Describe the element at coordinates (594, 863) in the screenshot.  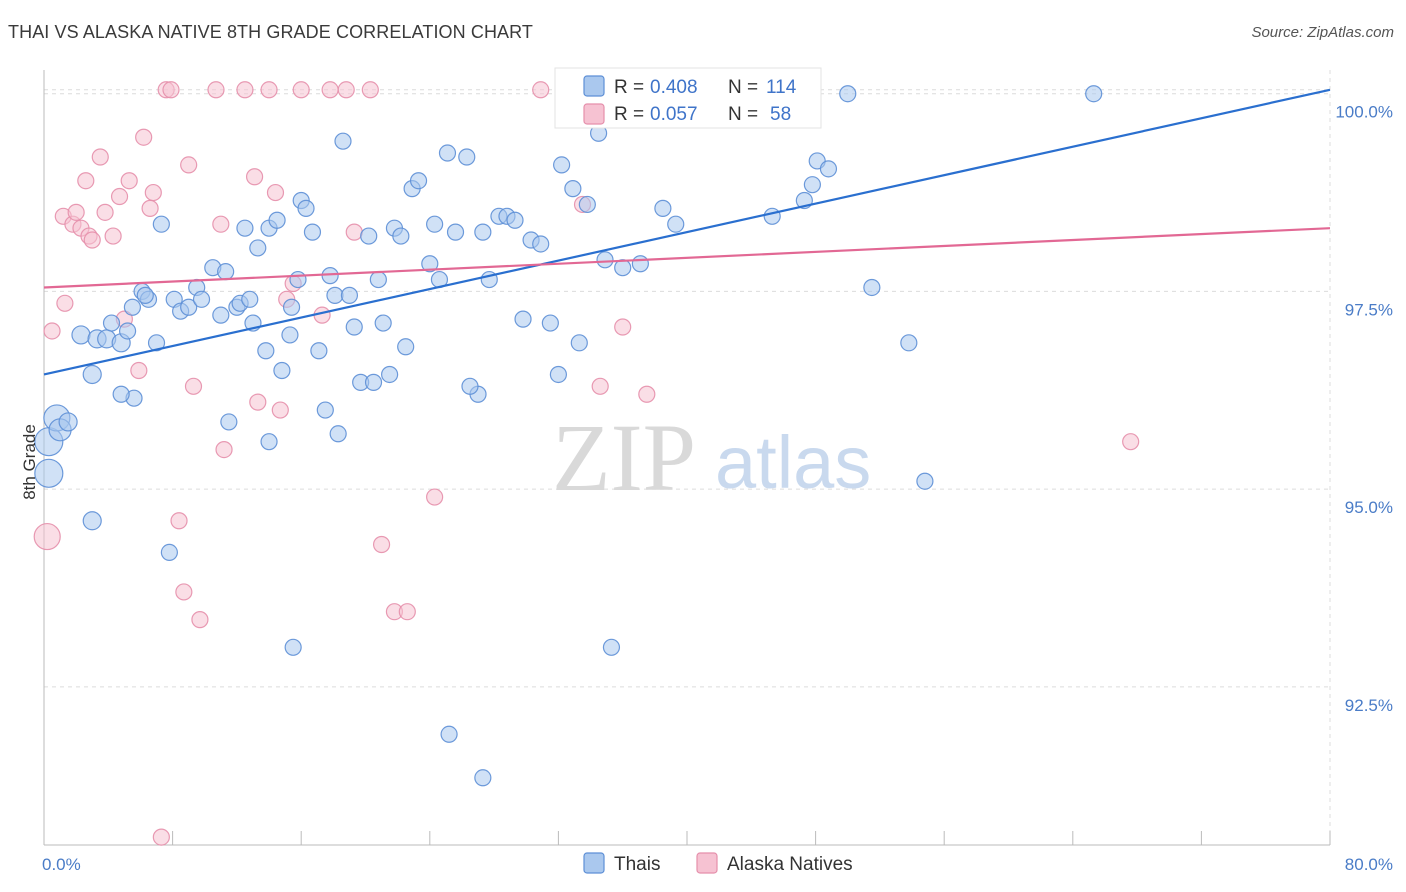
I see `thais-legend-swatch` at that location.